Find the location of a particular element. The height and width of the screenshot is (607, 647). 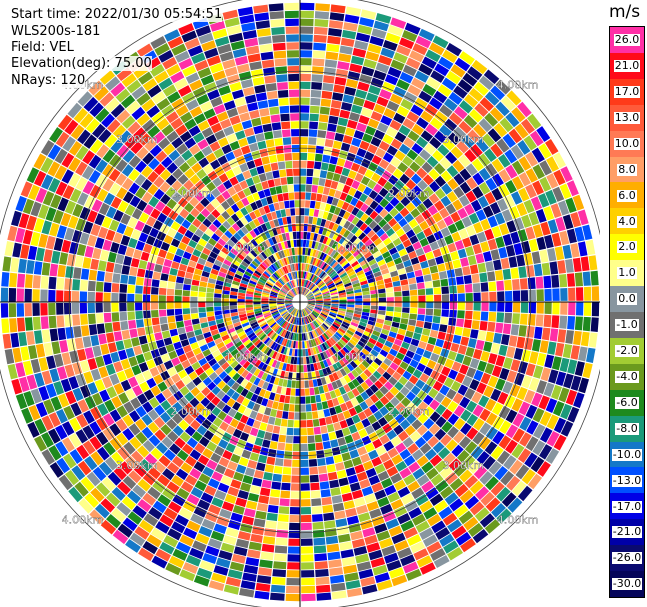

colorbar-bin: -26.0 is located at coordinates (627, 558).